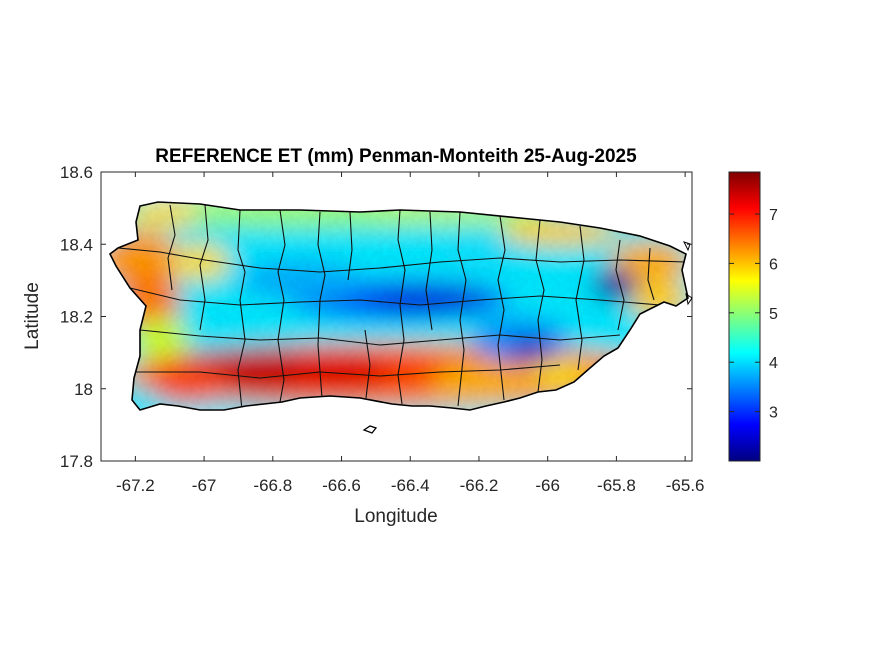 The height and width of the screenshot is (656, 875). I want to click on x-axis-label: Longitude, so click(395, 516).